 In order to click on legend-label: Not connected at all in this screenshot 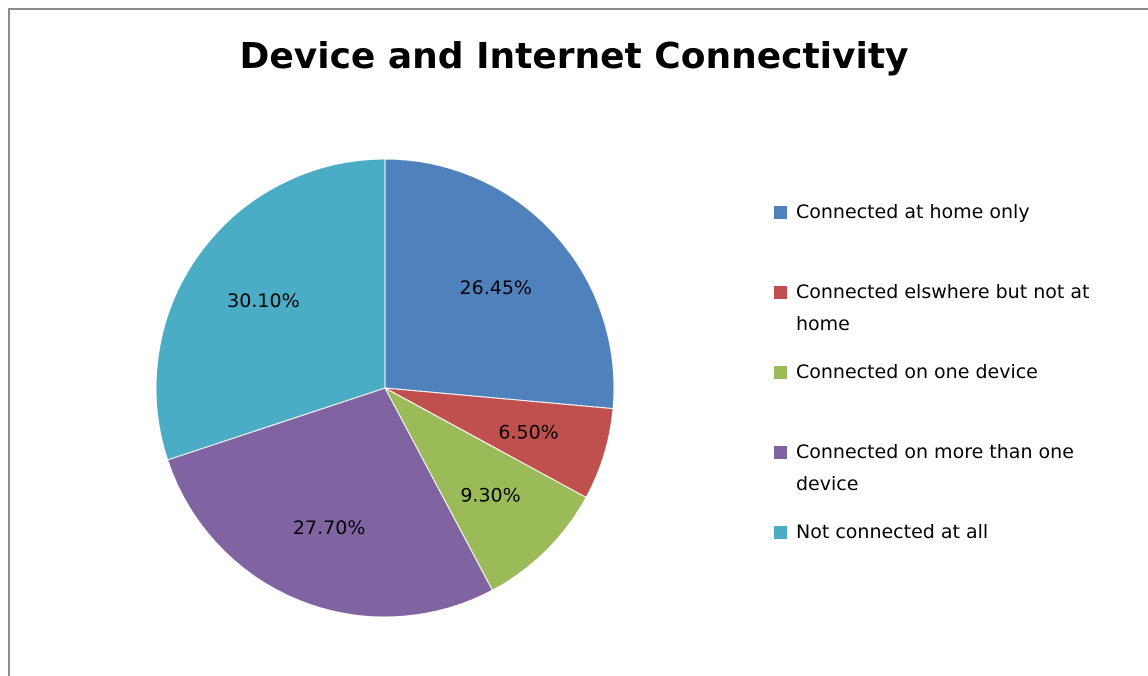, I will do `click(892, 532)`.